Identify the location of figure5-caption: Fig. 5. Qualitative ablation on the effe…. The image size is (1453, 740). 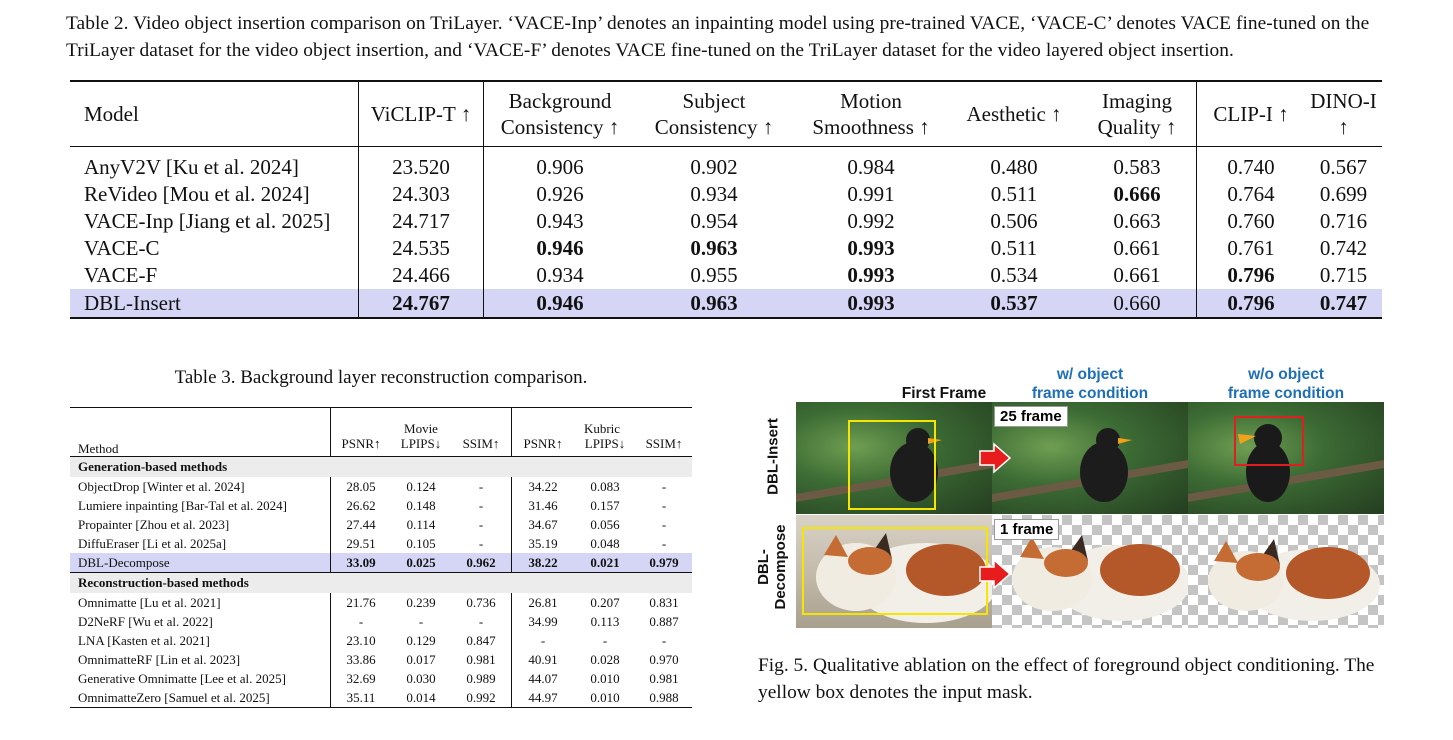
(1083, 679).